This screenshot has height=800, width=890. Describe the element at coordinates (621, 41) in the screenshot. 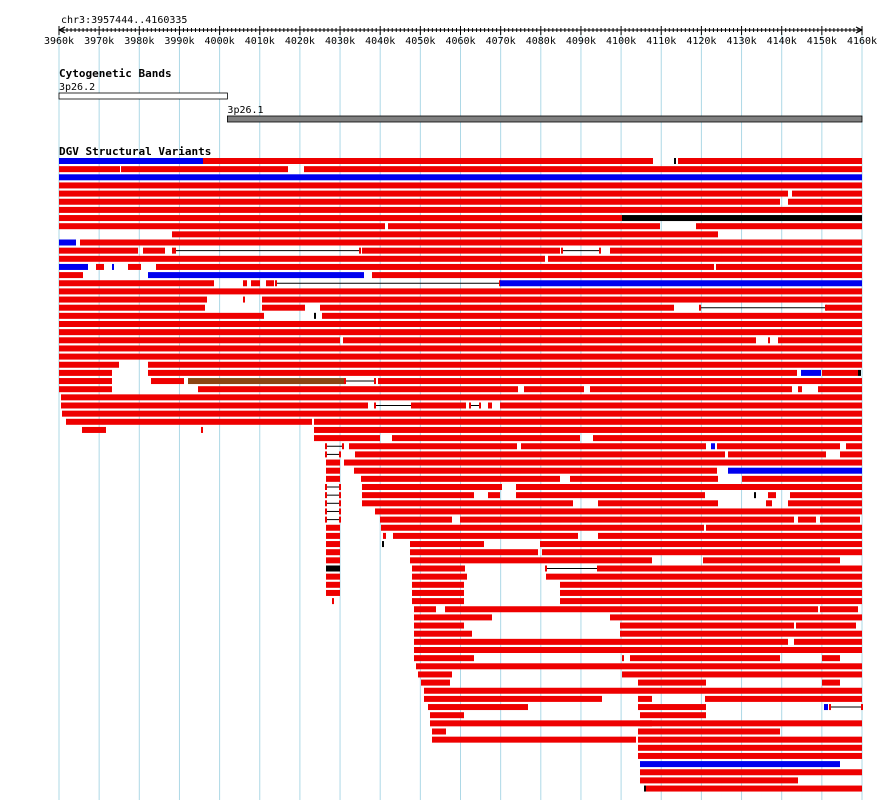

I see `ruler-tick-label: 4100k` at that location.